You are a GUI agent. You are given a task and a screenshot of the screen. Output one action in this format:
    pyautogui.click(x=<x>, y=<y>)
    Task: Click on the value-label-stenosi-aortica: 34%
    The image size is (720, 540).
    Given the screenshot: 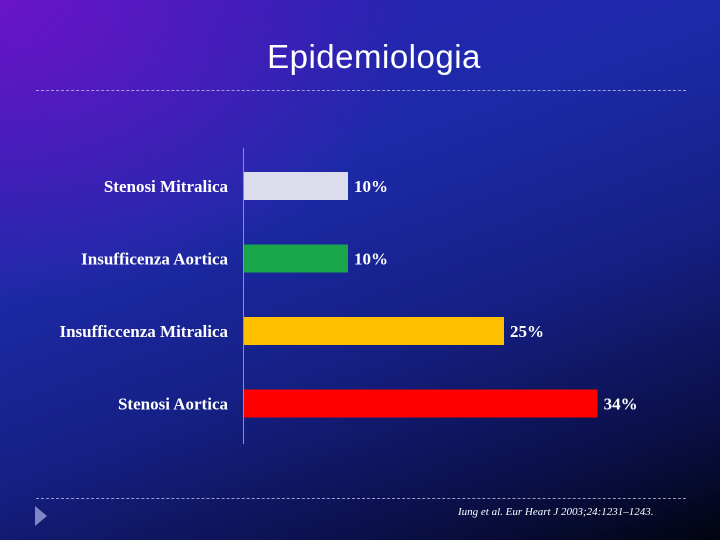 What is the action you would take?
    pyautogui.click(x=621, y=404)
    